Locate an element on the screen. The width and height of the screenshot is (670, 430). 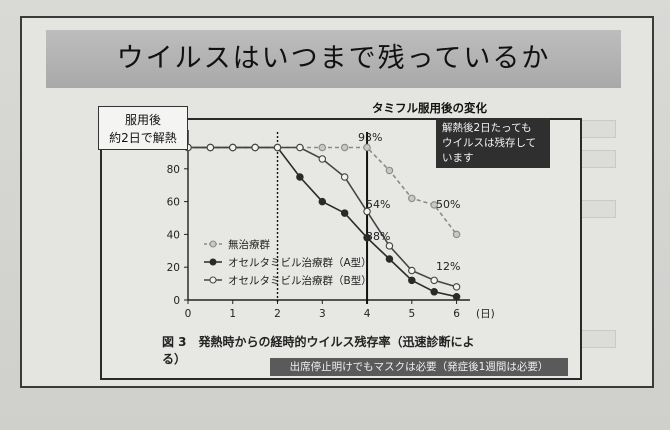
y-tick-label: 40 is located at coordinates (173, 235).